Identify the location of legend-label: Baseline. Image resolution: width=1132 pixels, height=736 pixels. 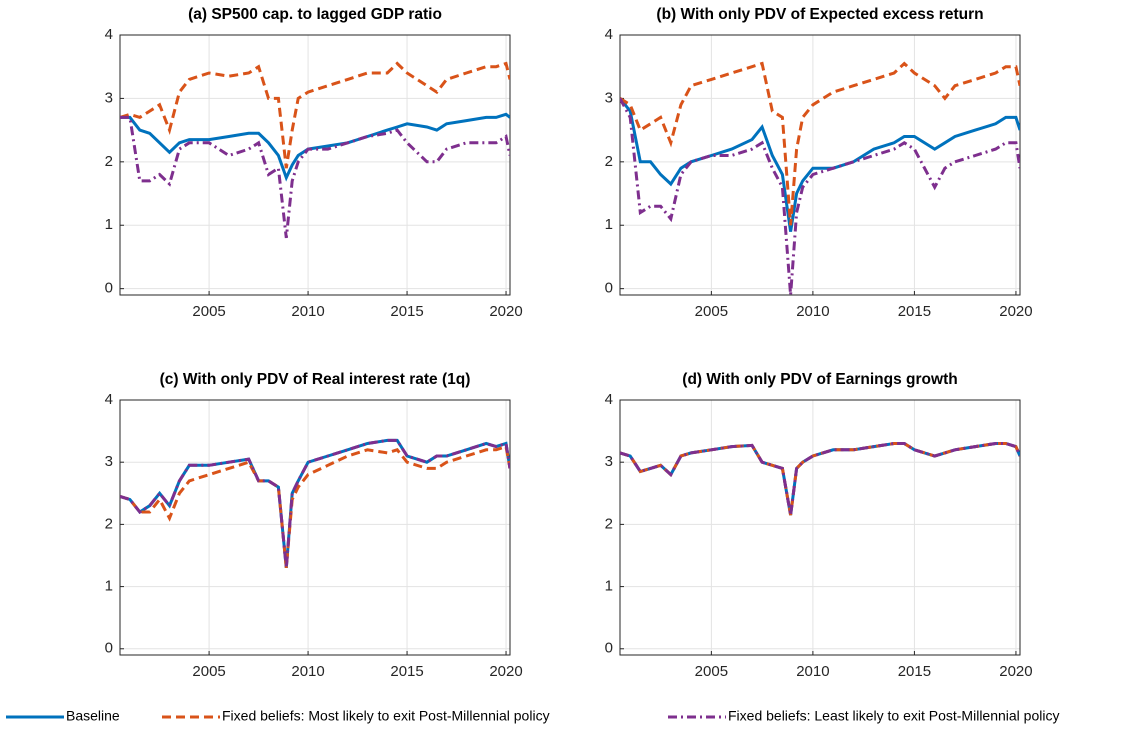
(93, 716).